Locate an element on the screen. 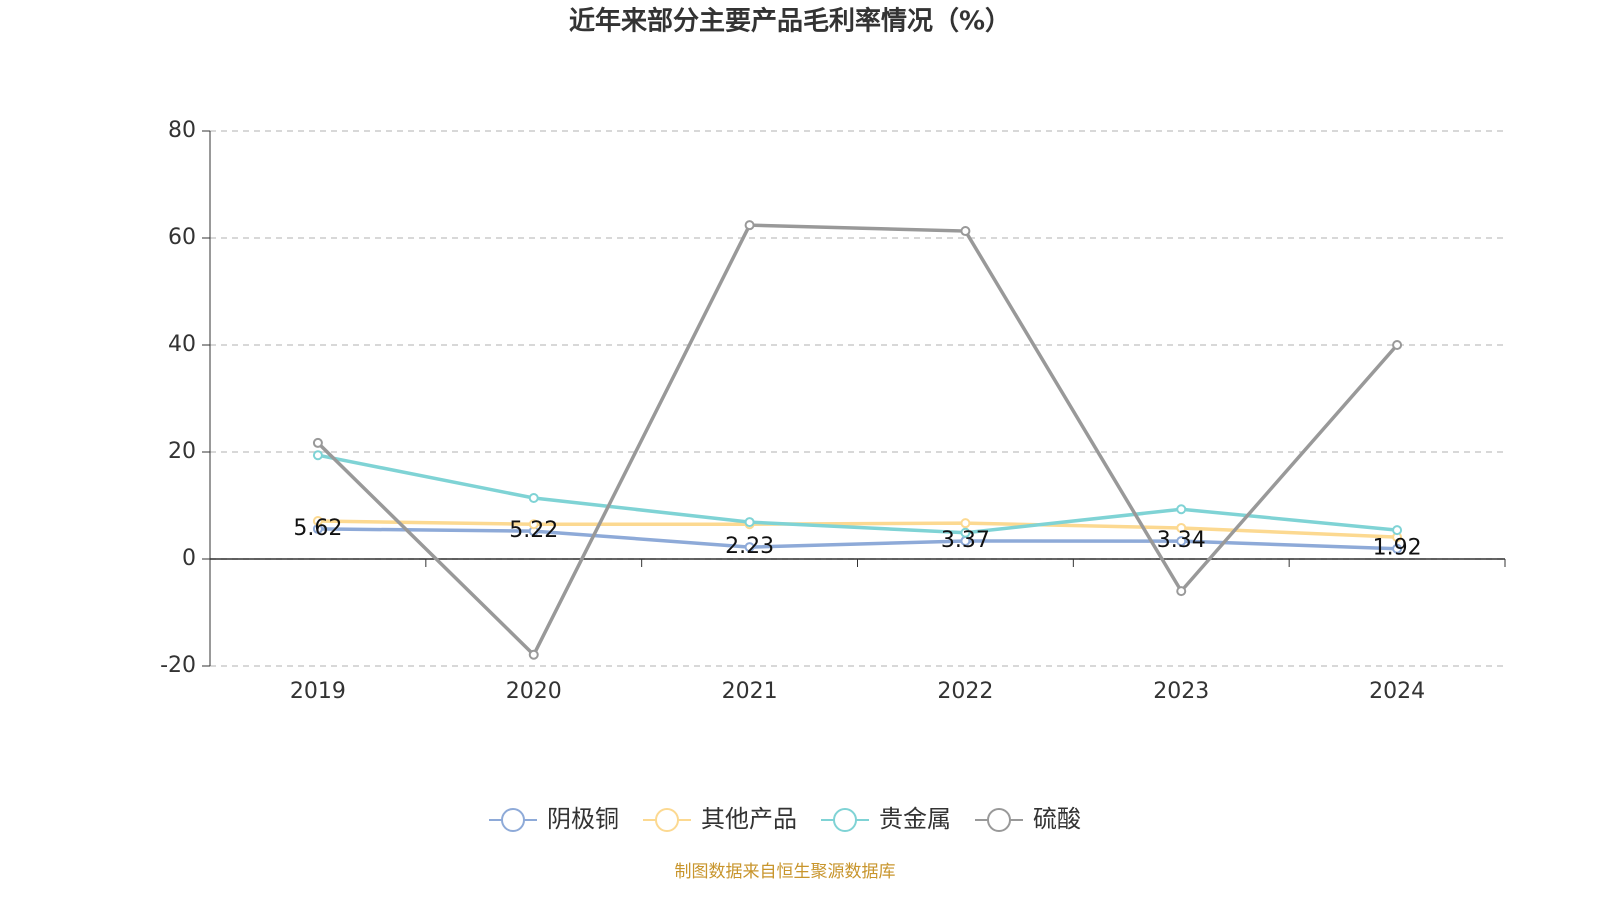 Image resolution: width=1600 pixels, height=900 pixels. data-label: 5.62 is located at coordinates (317, 528).